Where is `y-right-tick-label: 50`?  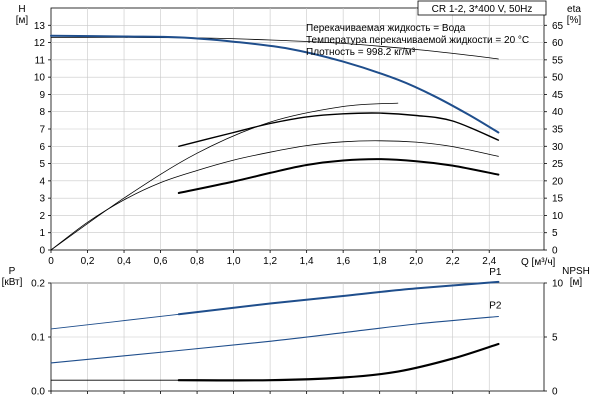 y-right-tick-label: 50 is located at coordinates (558, 78).